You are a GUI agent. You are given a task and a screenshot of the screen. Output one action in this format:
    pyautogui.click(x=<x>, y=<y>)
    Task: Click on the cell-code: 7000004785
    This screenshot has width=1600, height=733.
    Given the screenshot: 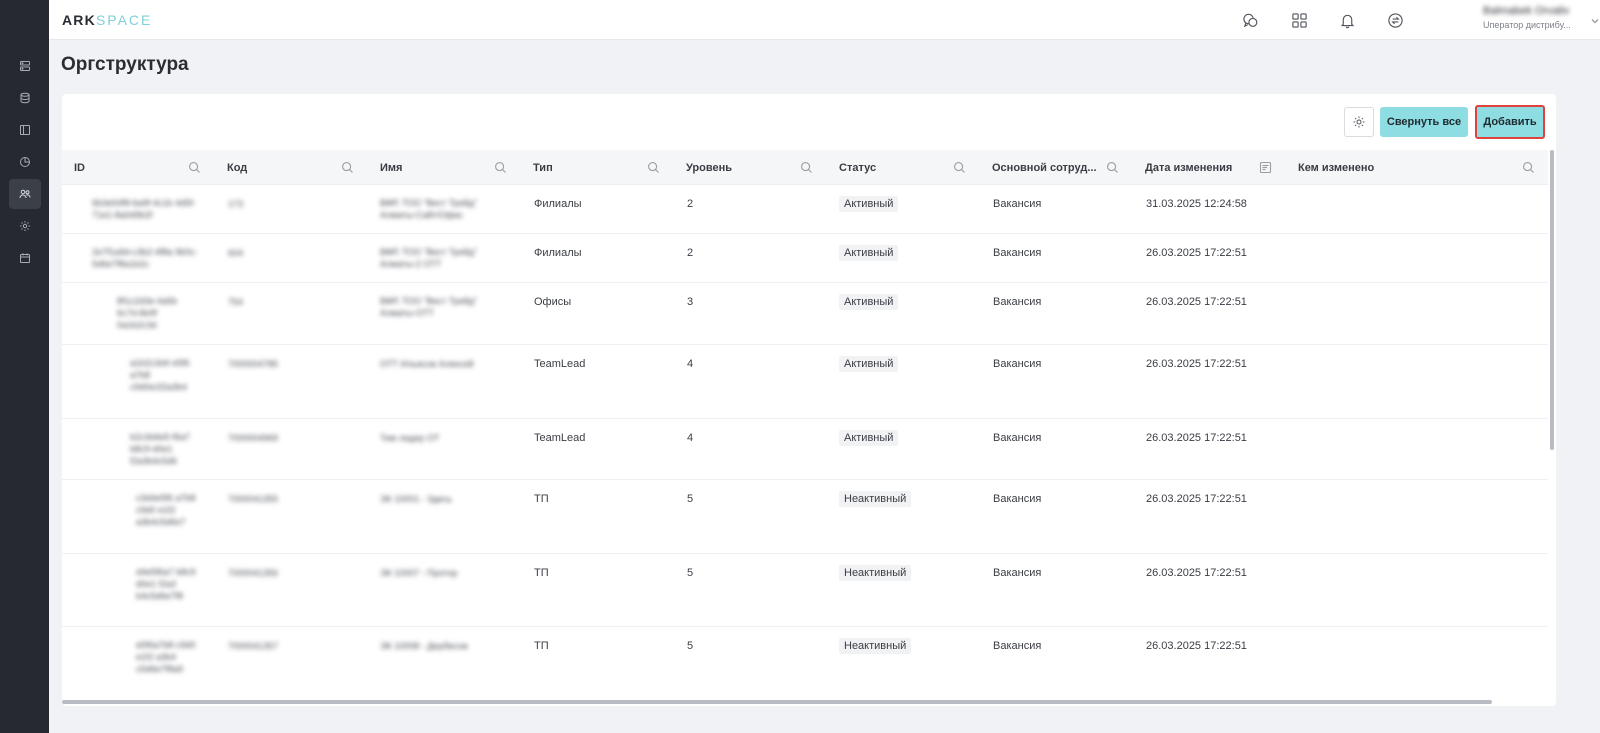 What is the action you would take?
    pyautogui.click(x=253, y=364)
    